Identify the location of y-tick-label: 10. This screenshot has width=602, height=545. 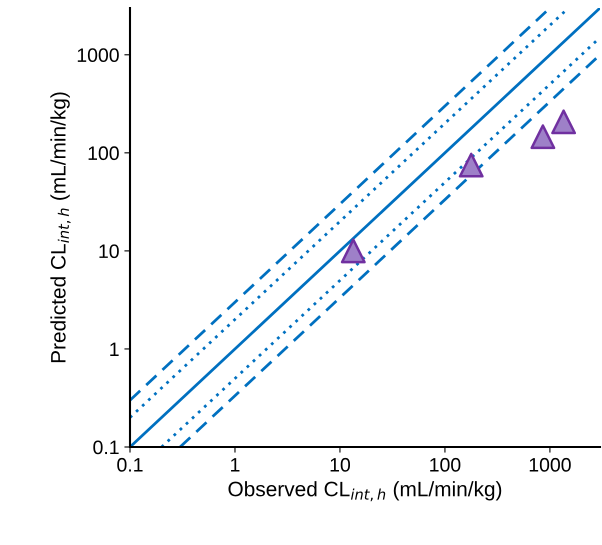
(109, 251).